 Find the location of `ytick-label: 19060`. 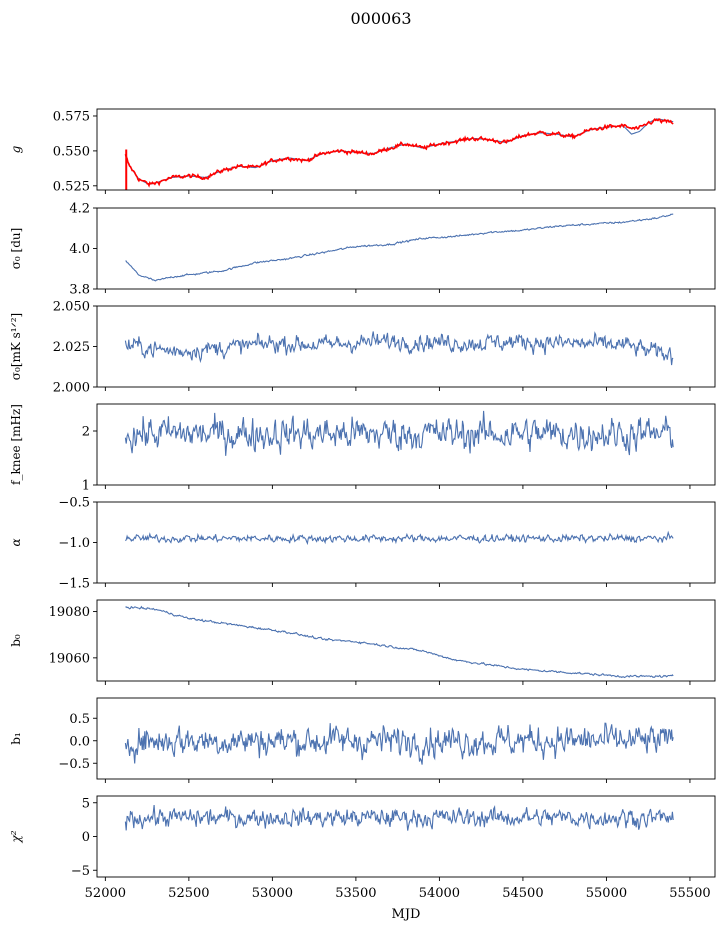

ytick-label: 19060 is located at coordinates (69, 658).